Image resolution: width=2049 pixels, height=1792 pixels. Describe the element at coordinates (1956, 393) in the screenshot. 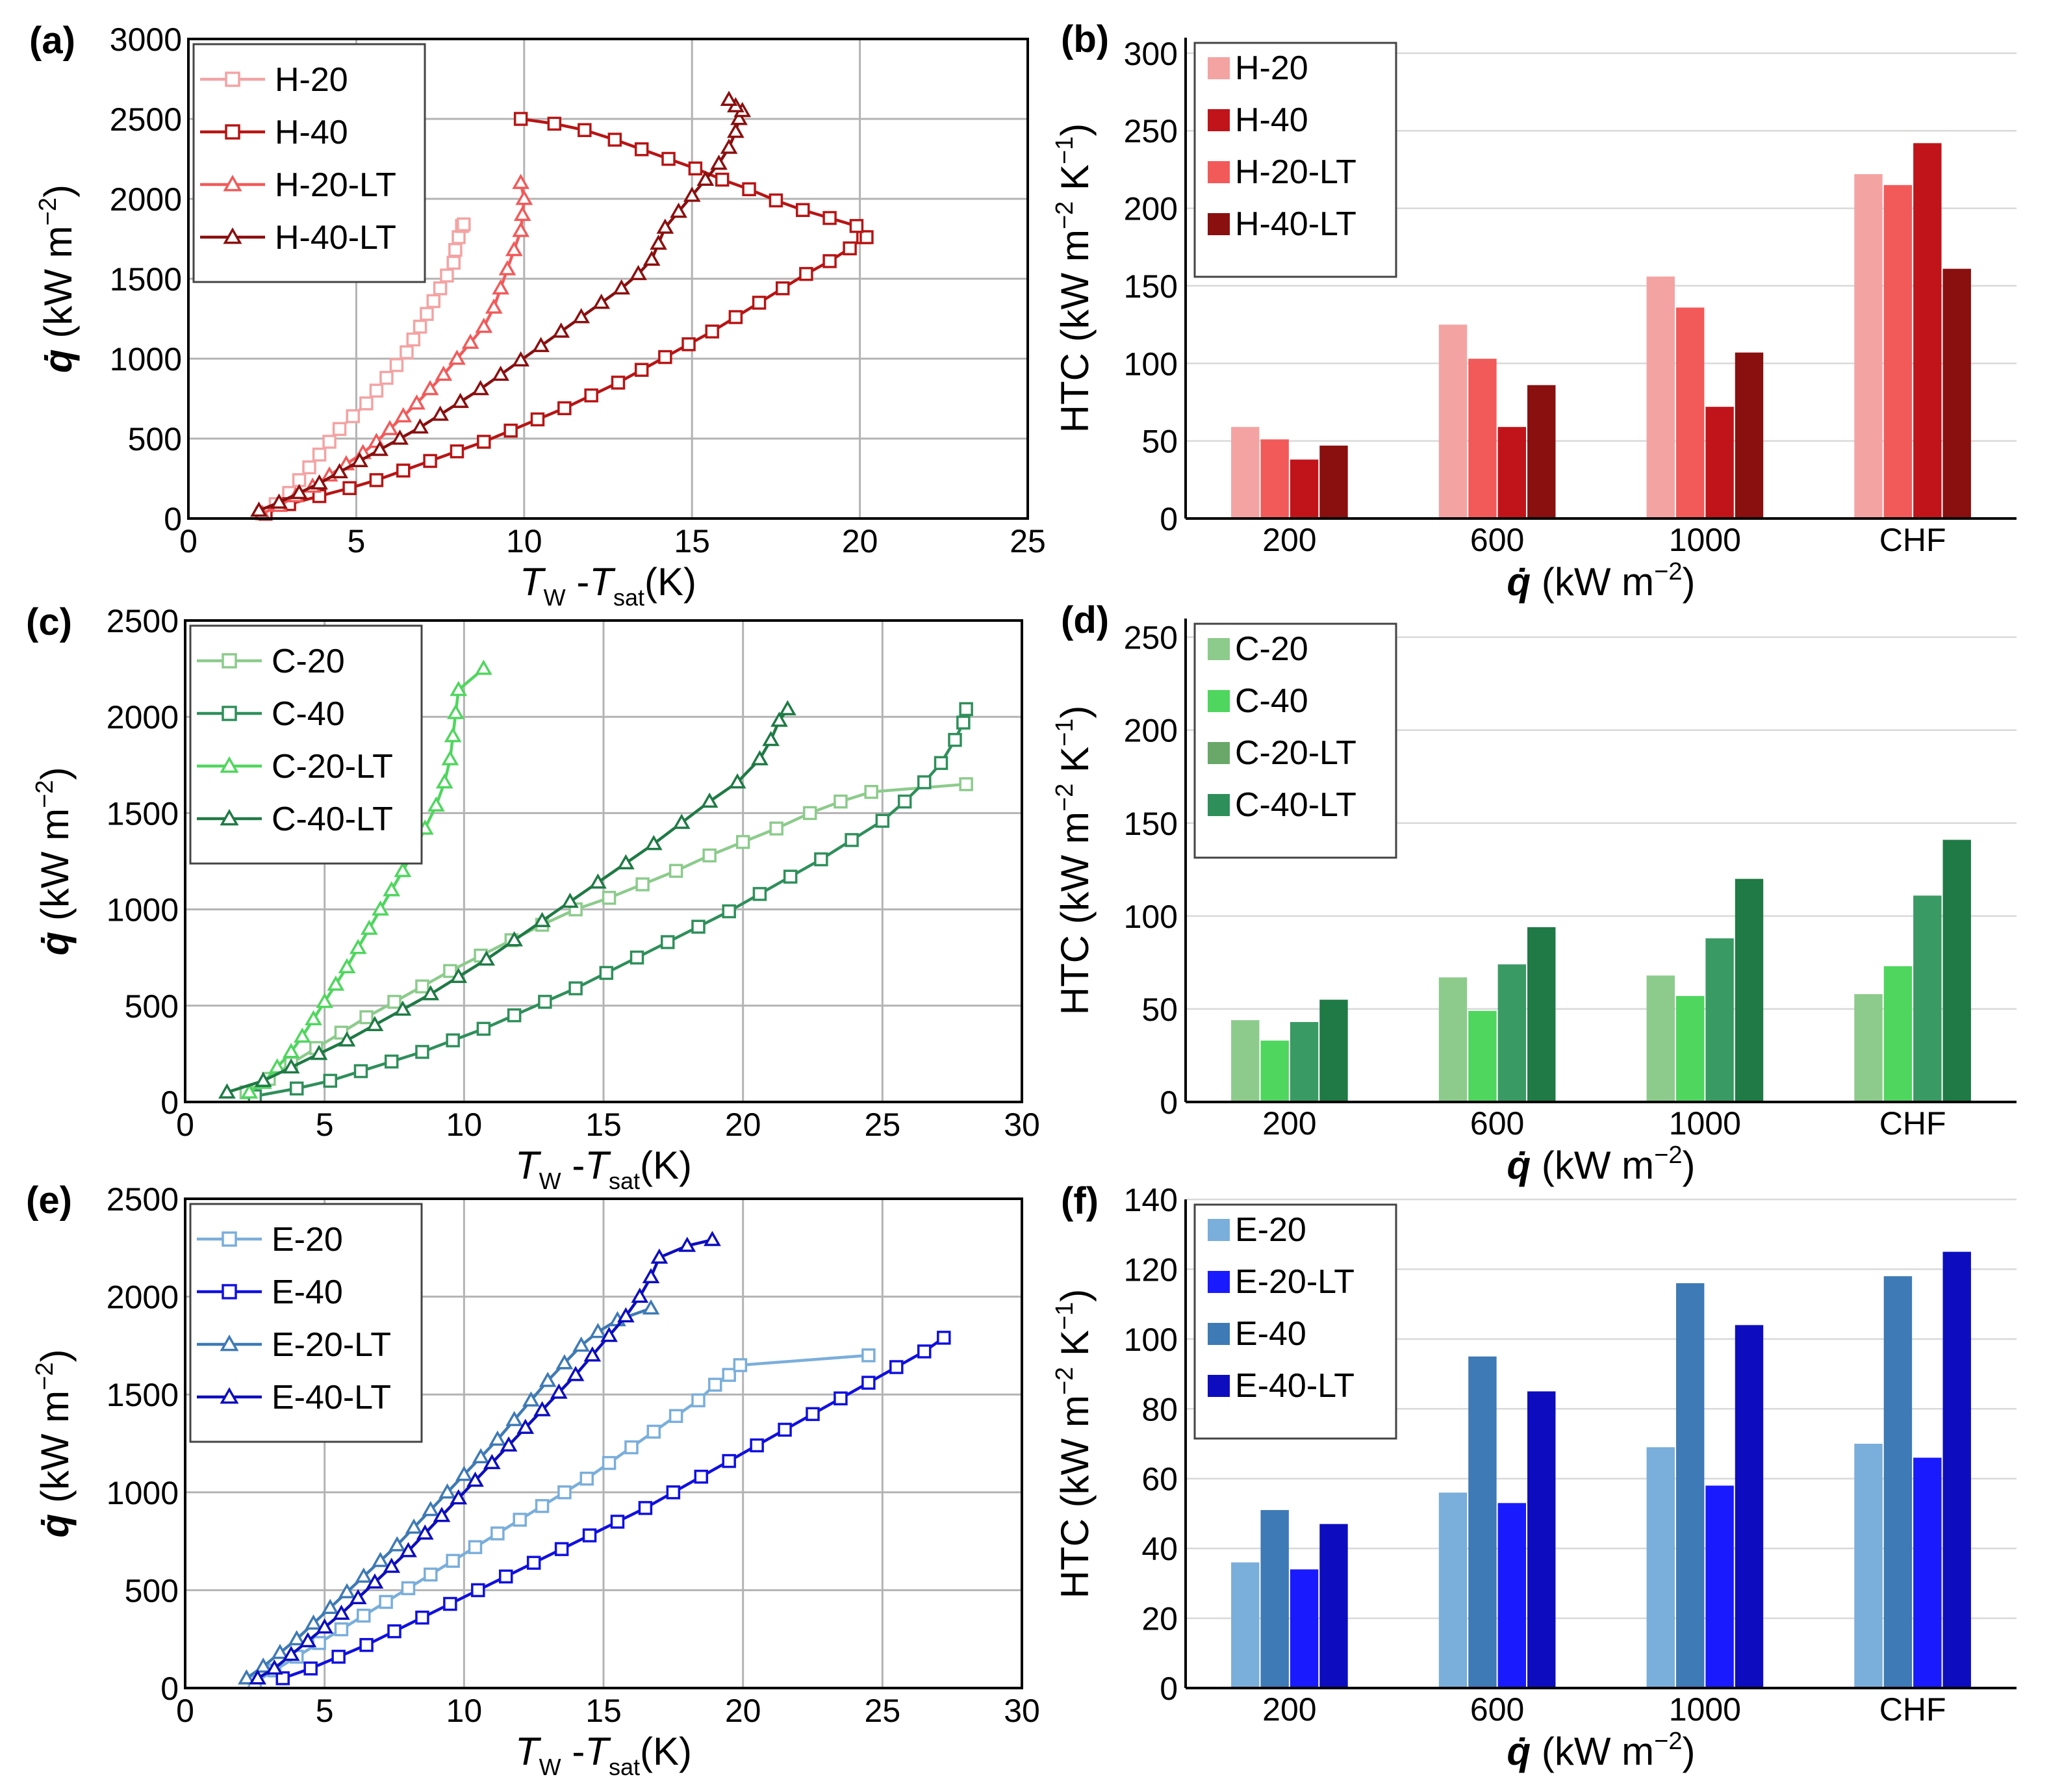

I see `bar-H-40-LT-CHF` at that location.